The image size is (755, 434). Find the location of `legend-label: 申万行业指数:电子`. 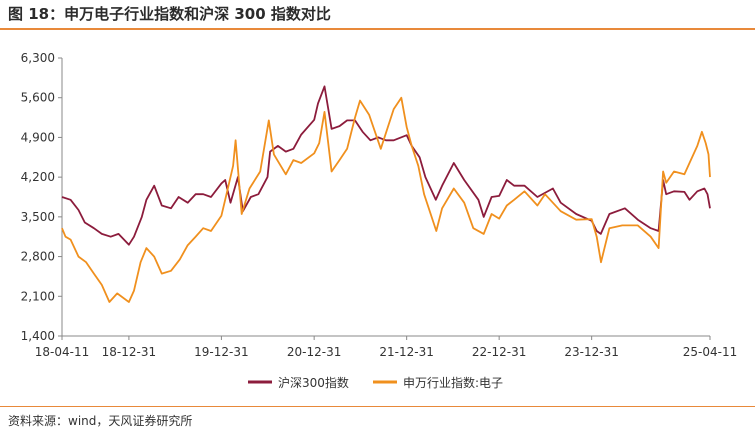

legend-label: 申万行业指数:电子 is located at coordinates (453, 382).